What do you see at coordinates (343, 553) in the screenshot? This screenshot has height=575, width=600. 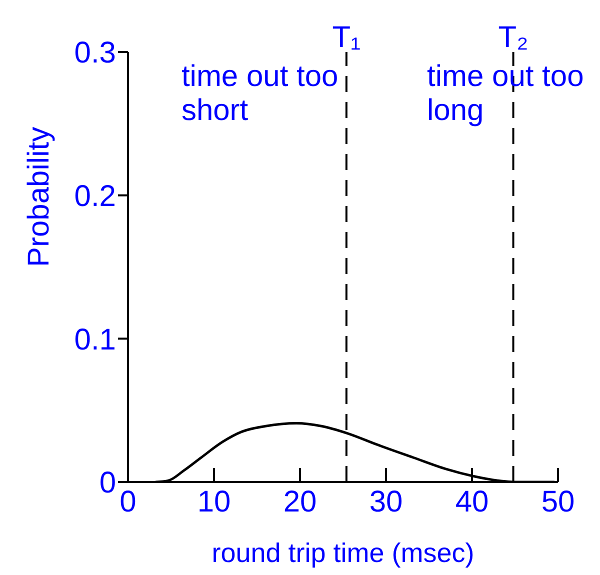 I see `x-axis-title: round trip time (msec)` at bounding box center [343, 553].